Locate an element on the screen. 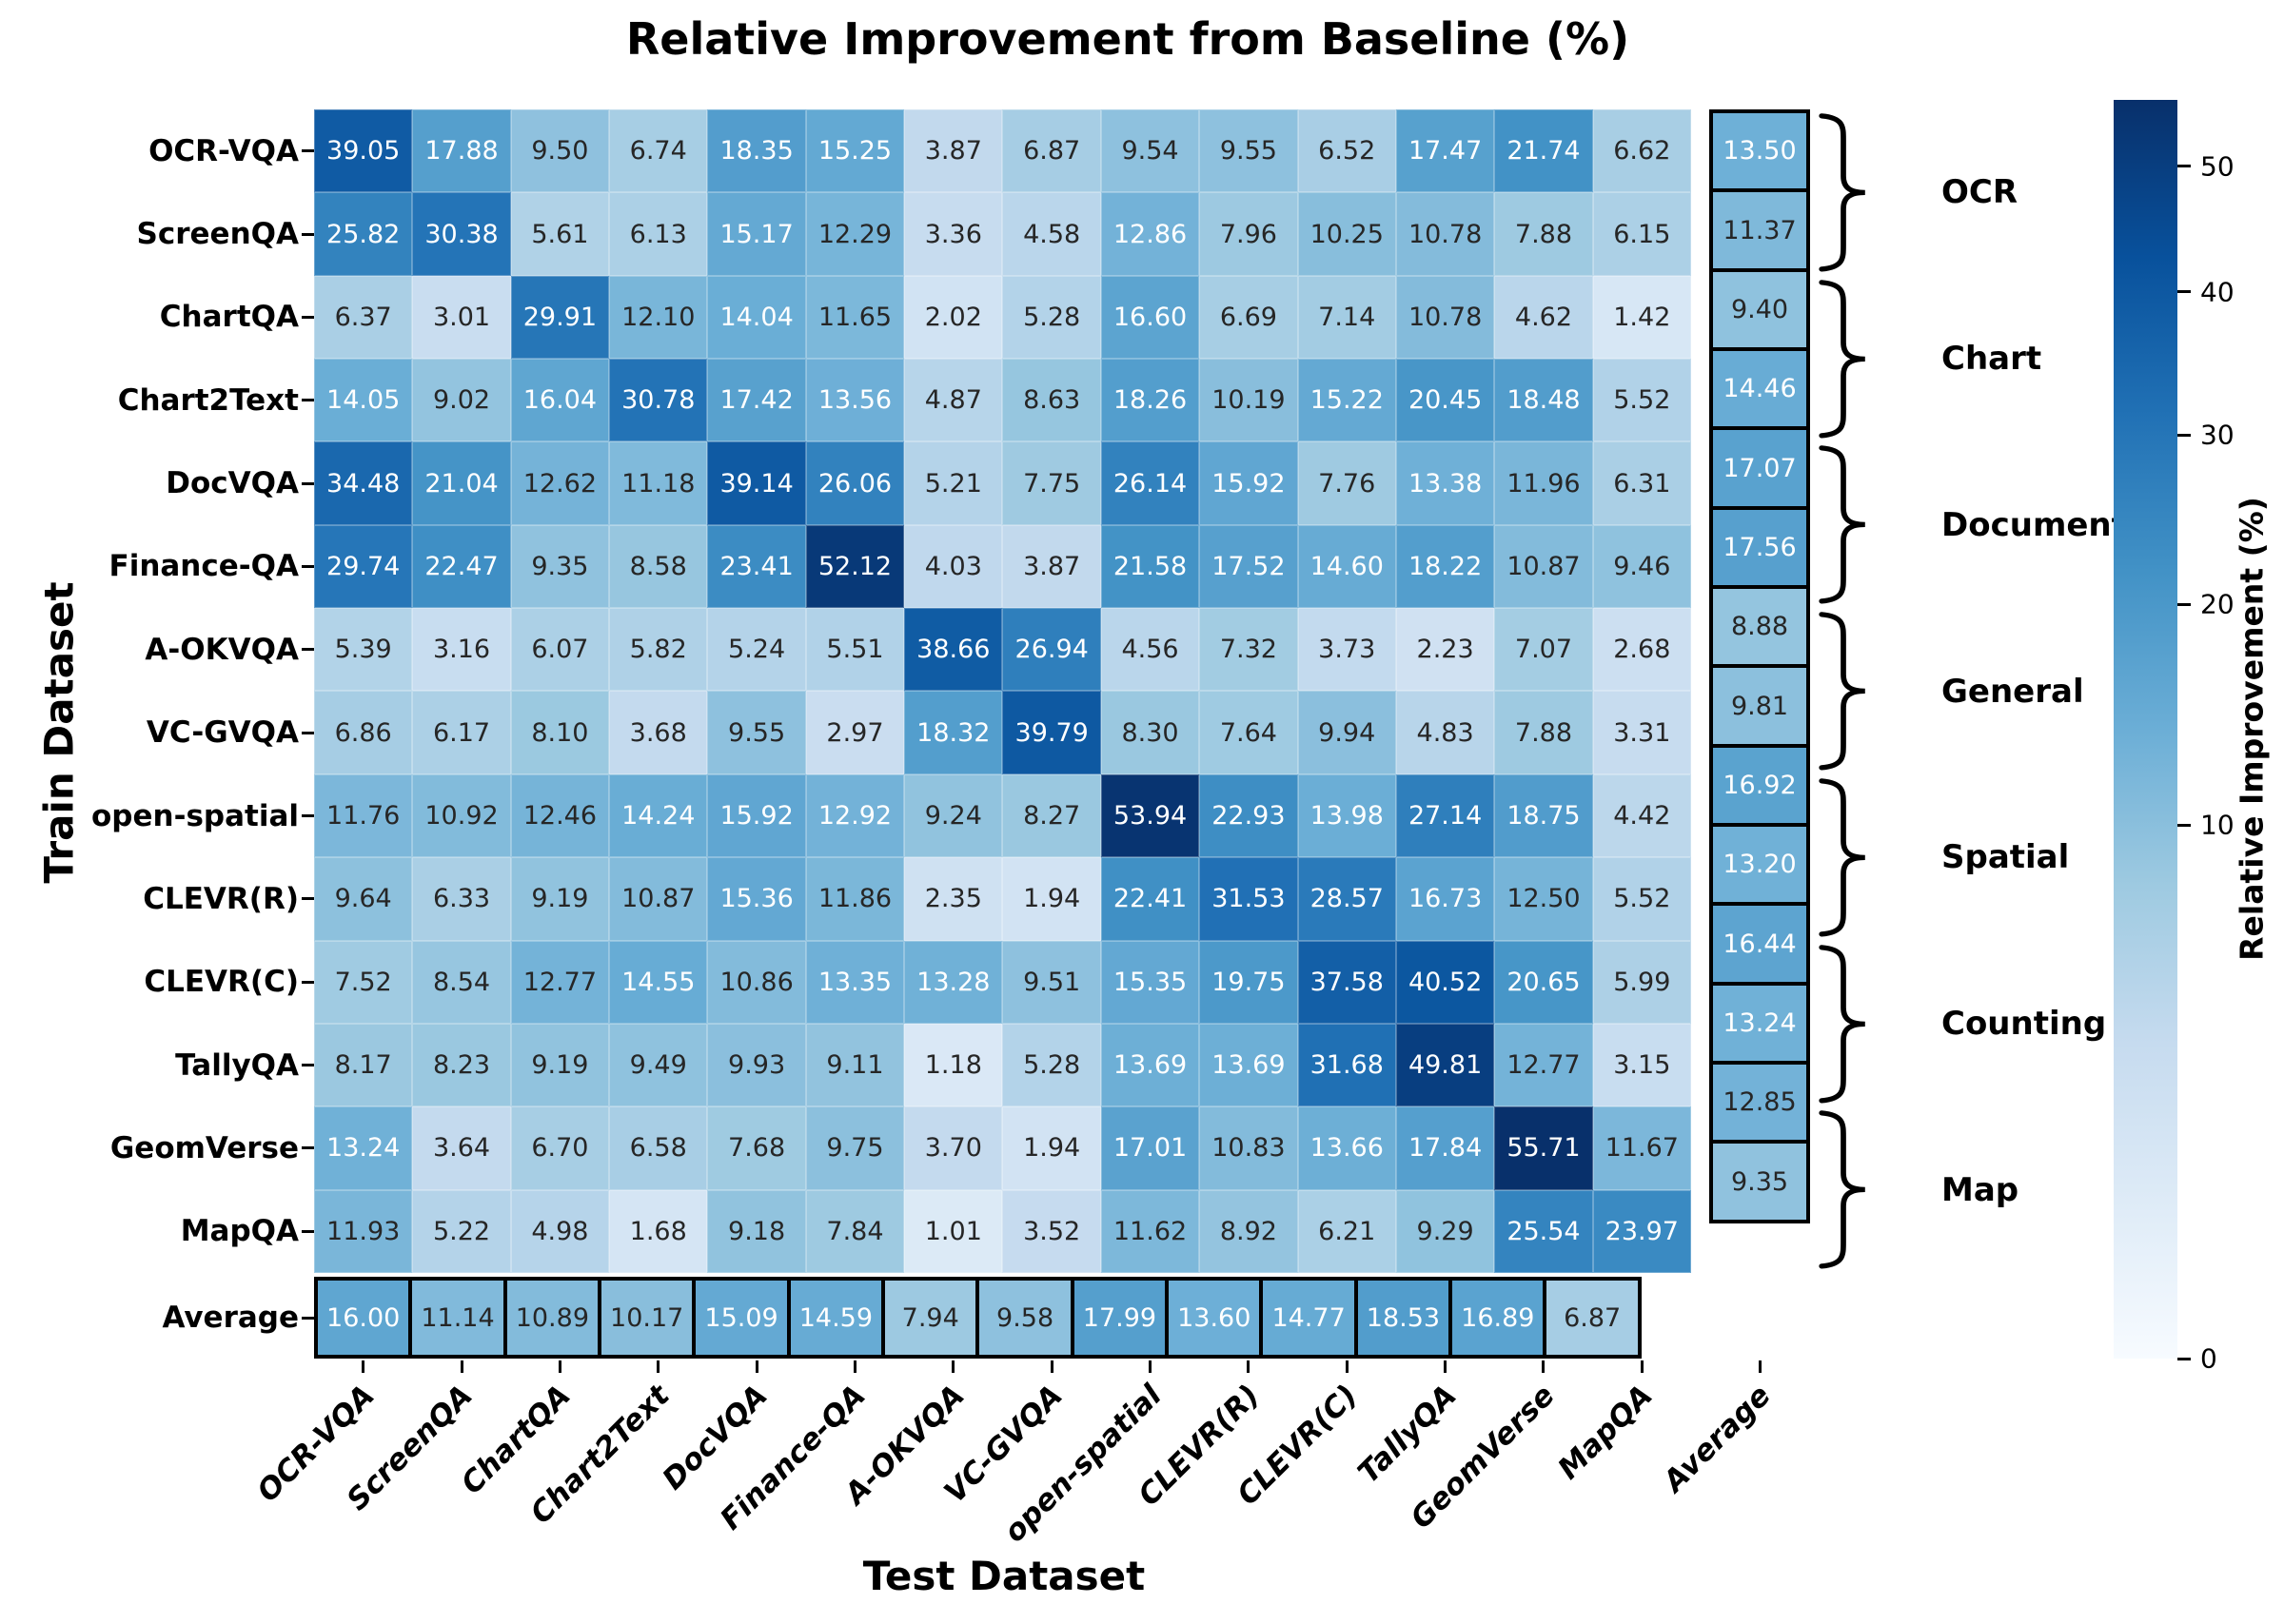 Image resolution: width=2284 pixels, height=1624 pixels. average-row-cell: 14.59 is located at coordinates (836, 1318).